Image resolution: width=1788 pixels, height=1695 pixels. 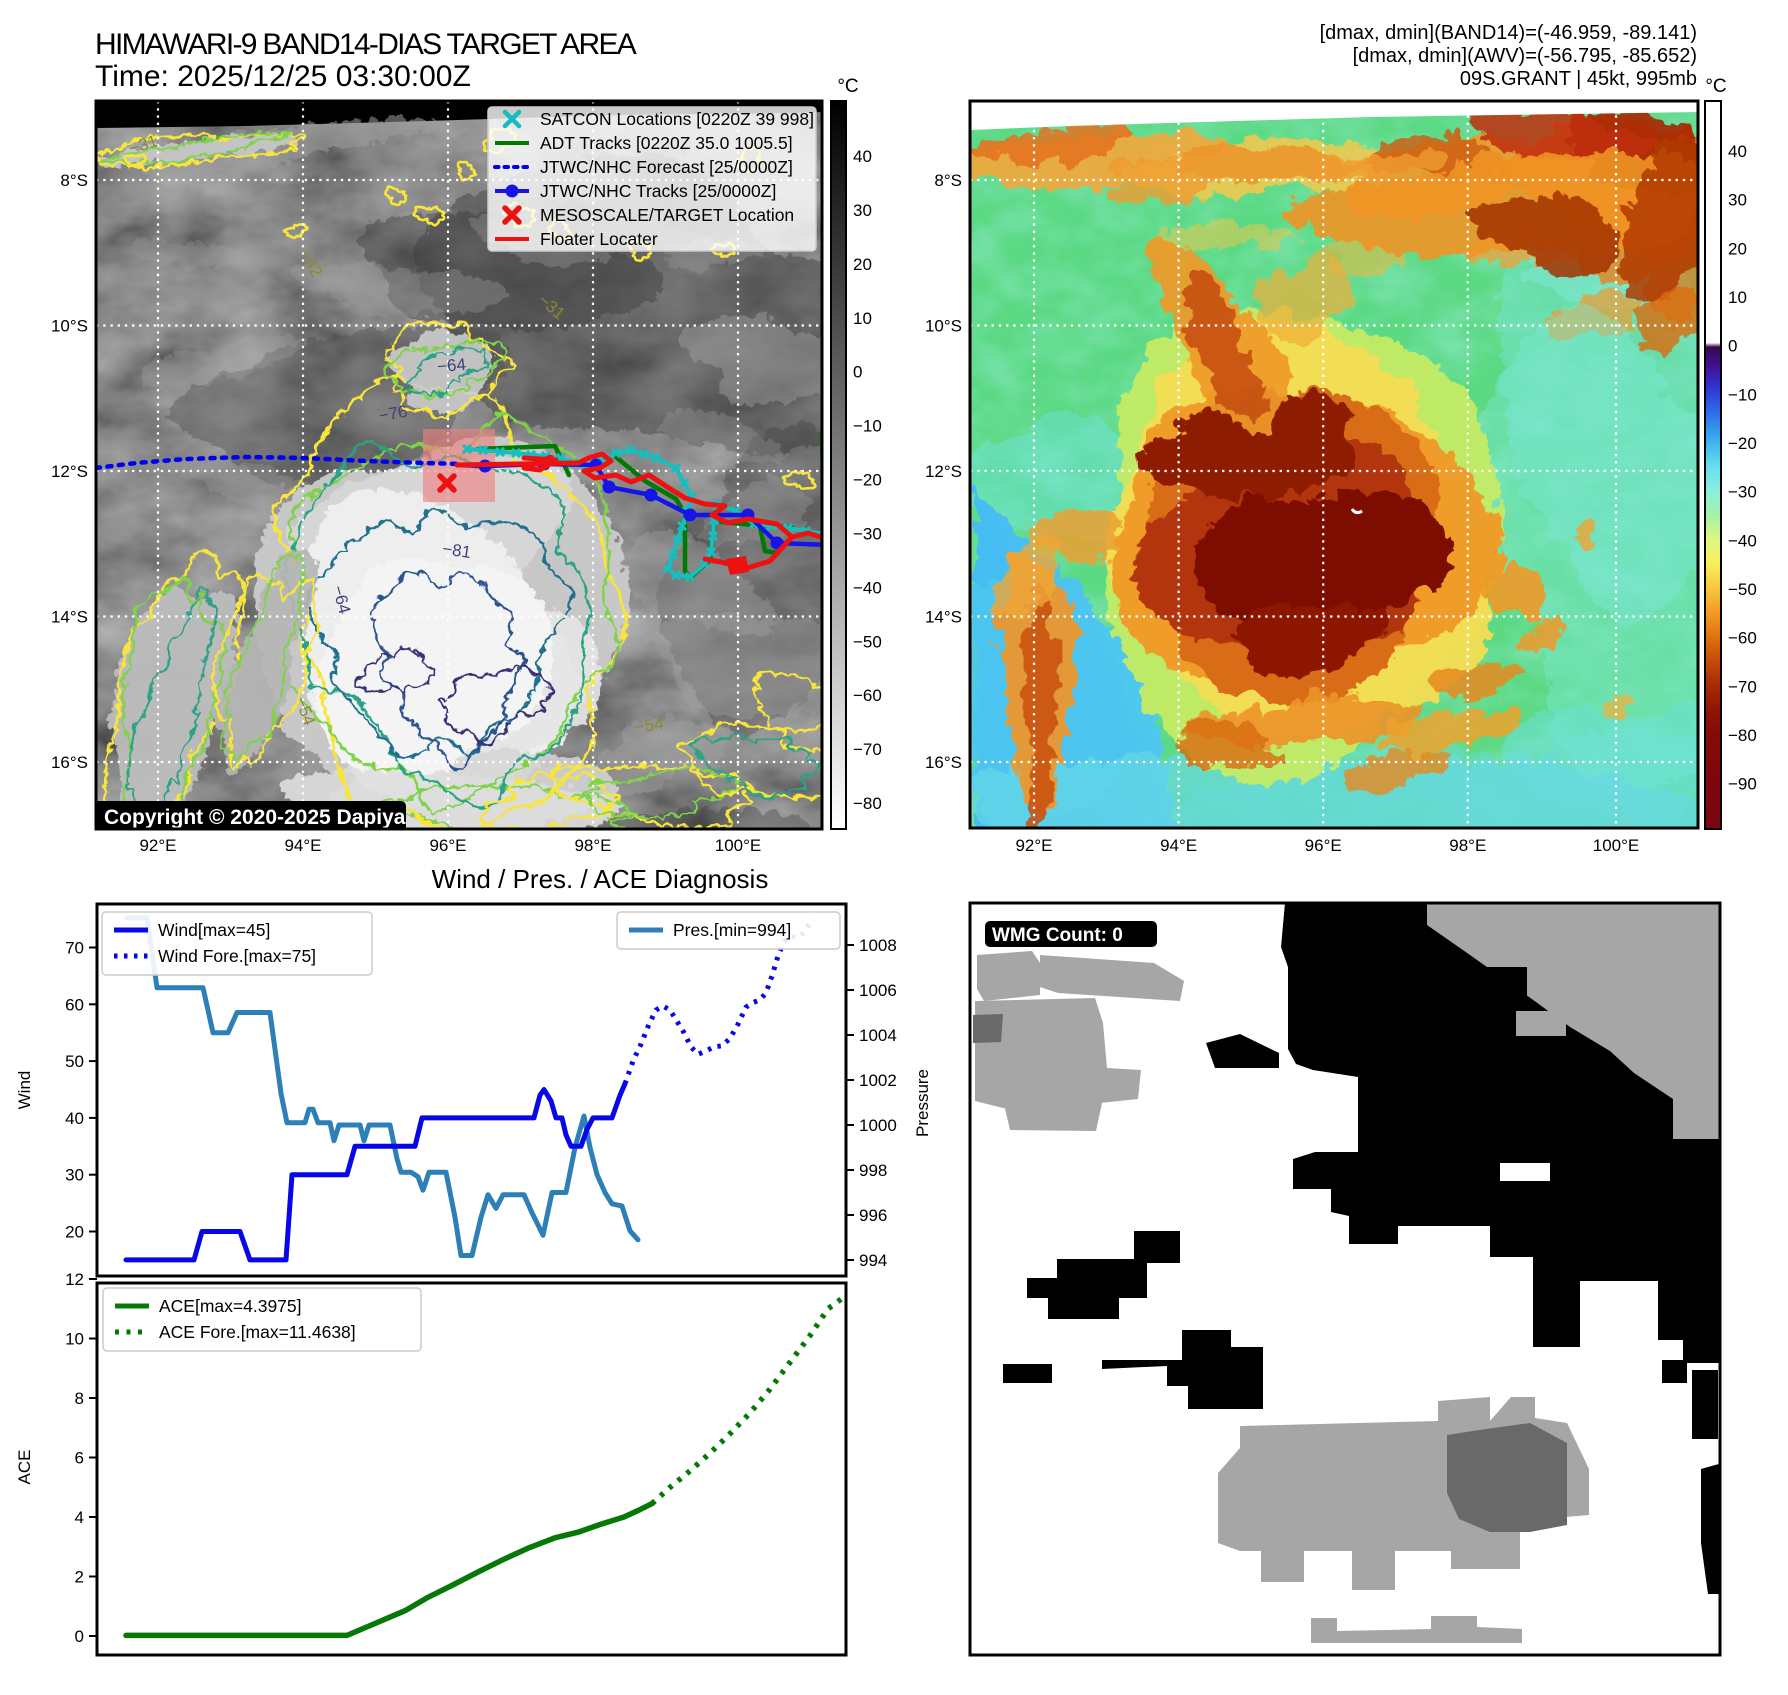 I want to click on svg-text: 60, so click(x=74, y=1004).